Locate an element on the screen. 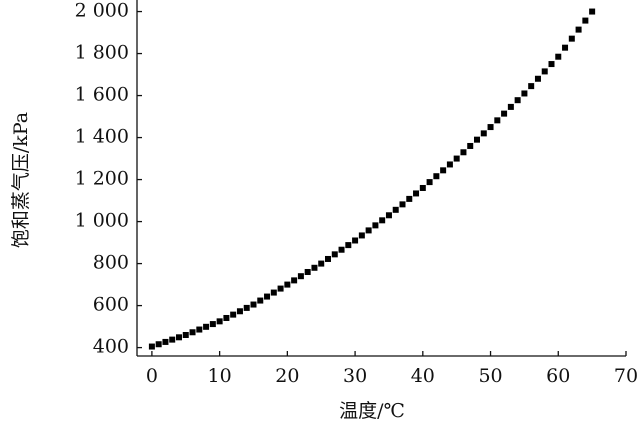 The image size is (644, 434). y-tick-label: 800 is located at coordinates (111, 263).